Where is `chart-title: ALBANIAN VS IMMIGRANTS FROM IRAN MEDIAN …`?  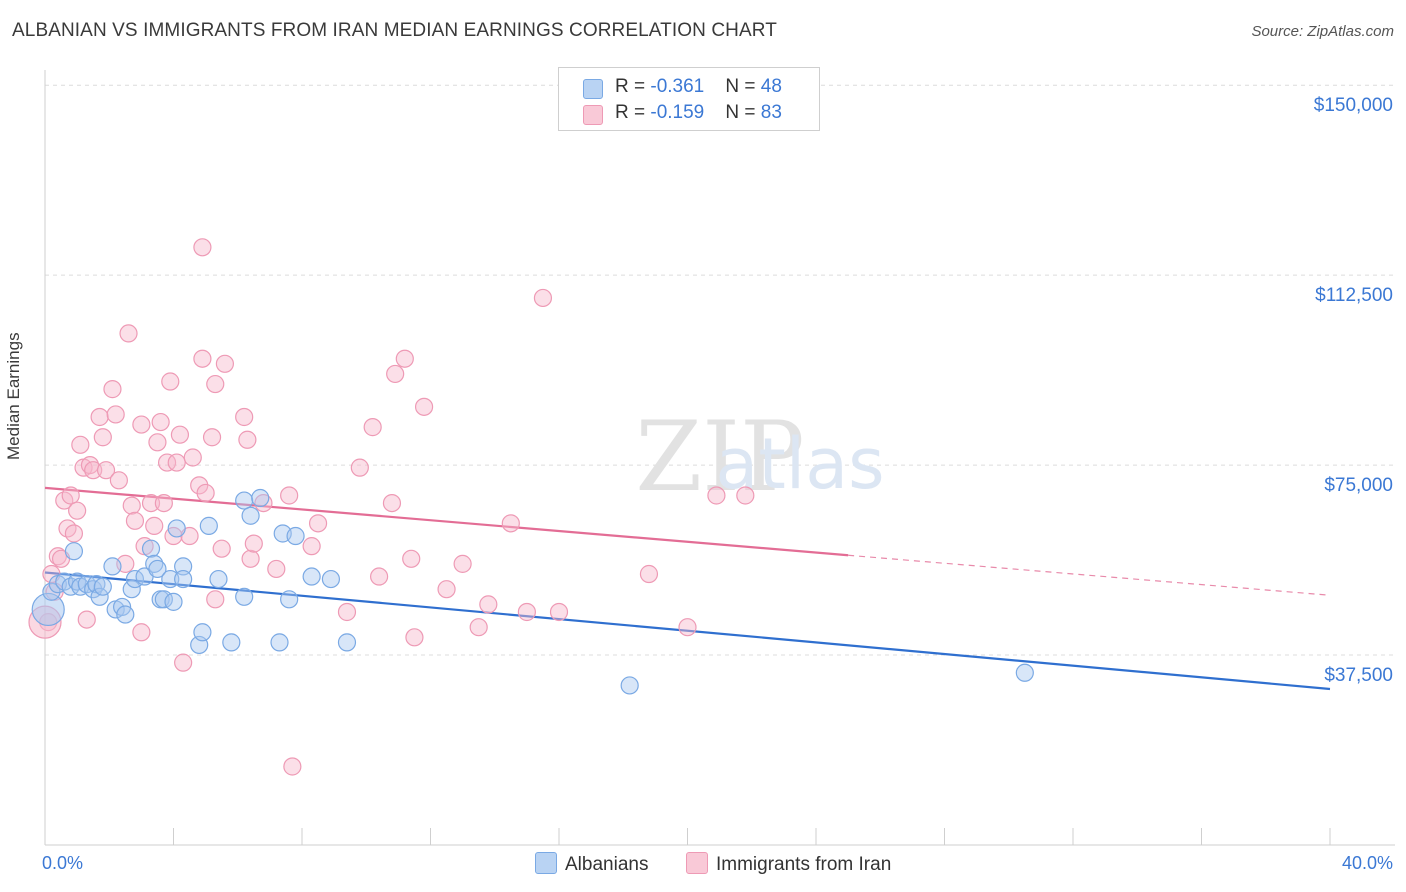 chart-title: ALBANIAN VS IMMIGRANTS FROM IRAN MEDIAN … is located at coordinates (394, 30).